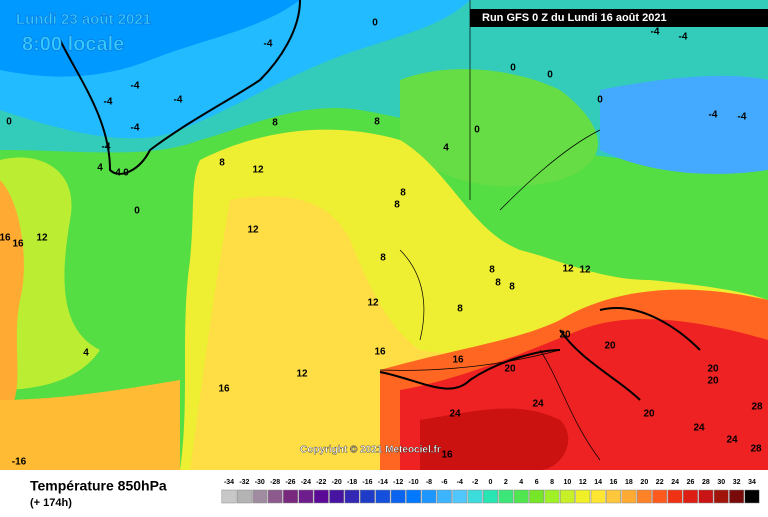  Describe the element at coordinates (51, 503) in the screenshot. I see `footer-subtitle: (+ 174h)` at that location.